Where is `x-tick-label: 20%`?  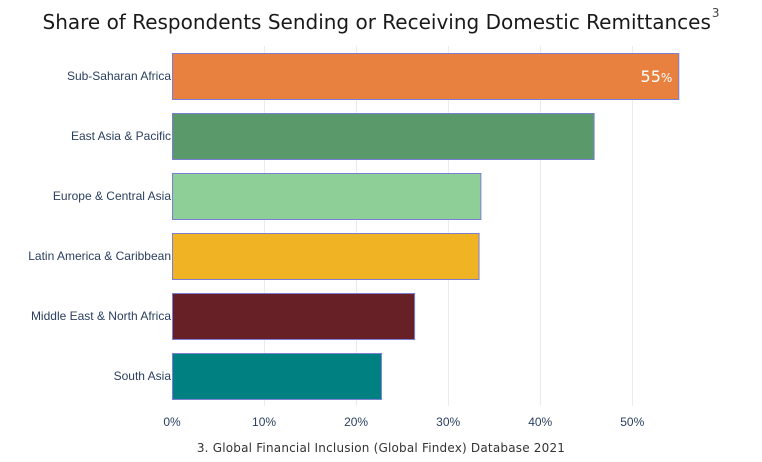
x-tick-label: 20% is located at coordinates (356, 422).